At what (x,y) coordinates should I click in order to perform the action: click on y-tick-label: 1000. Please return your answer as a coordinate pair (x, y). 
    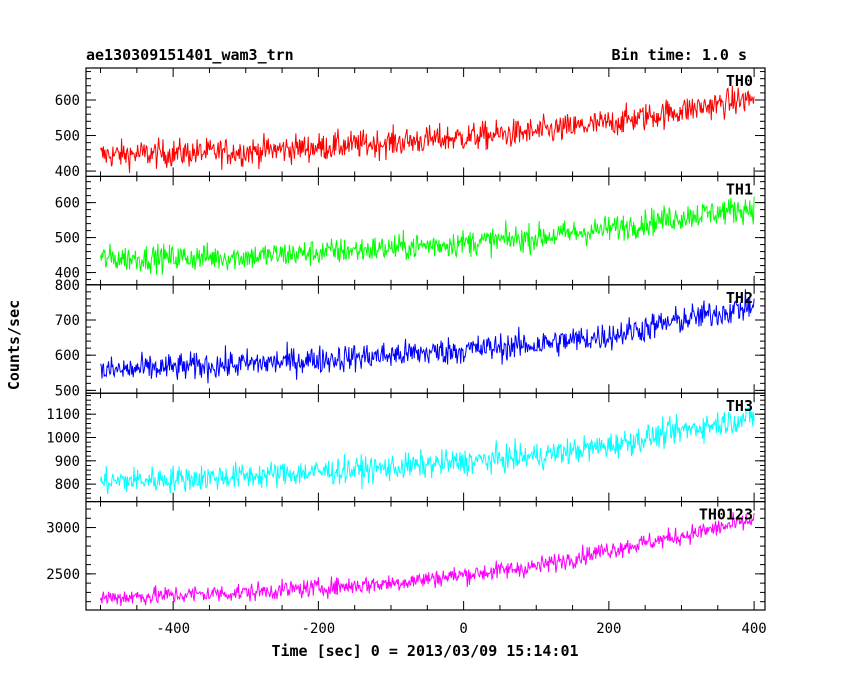
    Looking at the image, I should click on (63, 438).